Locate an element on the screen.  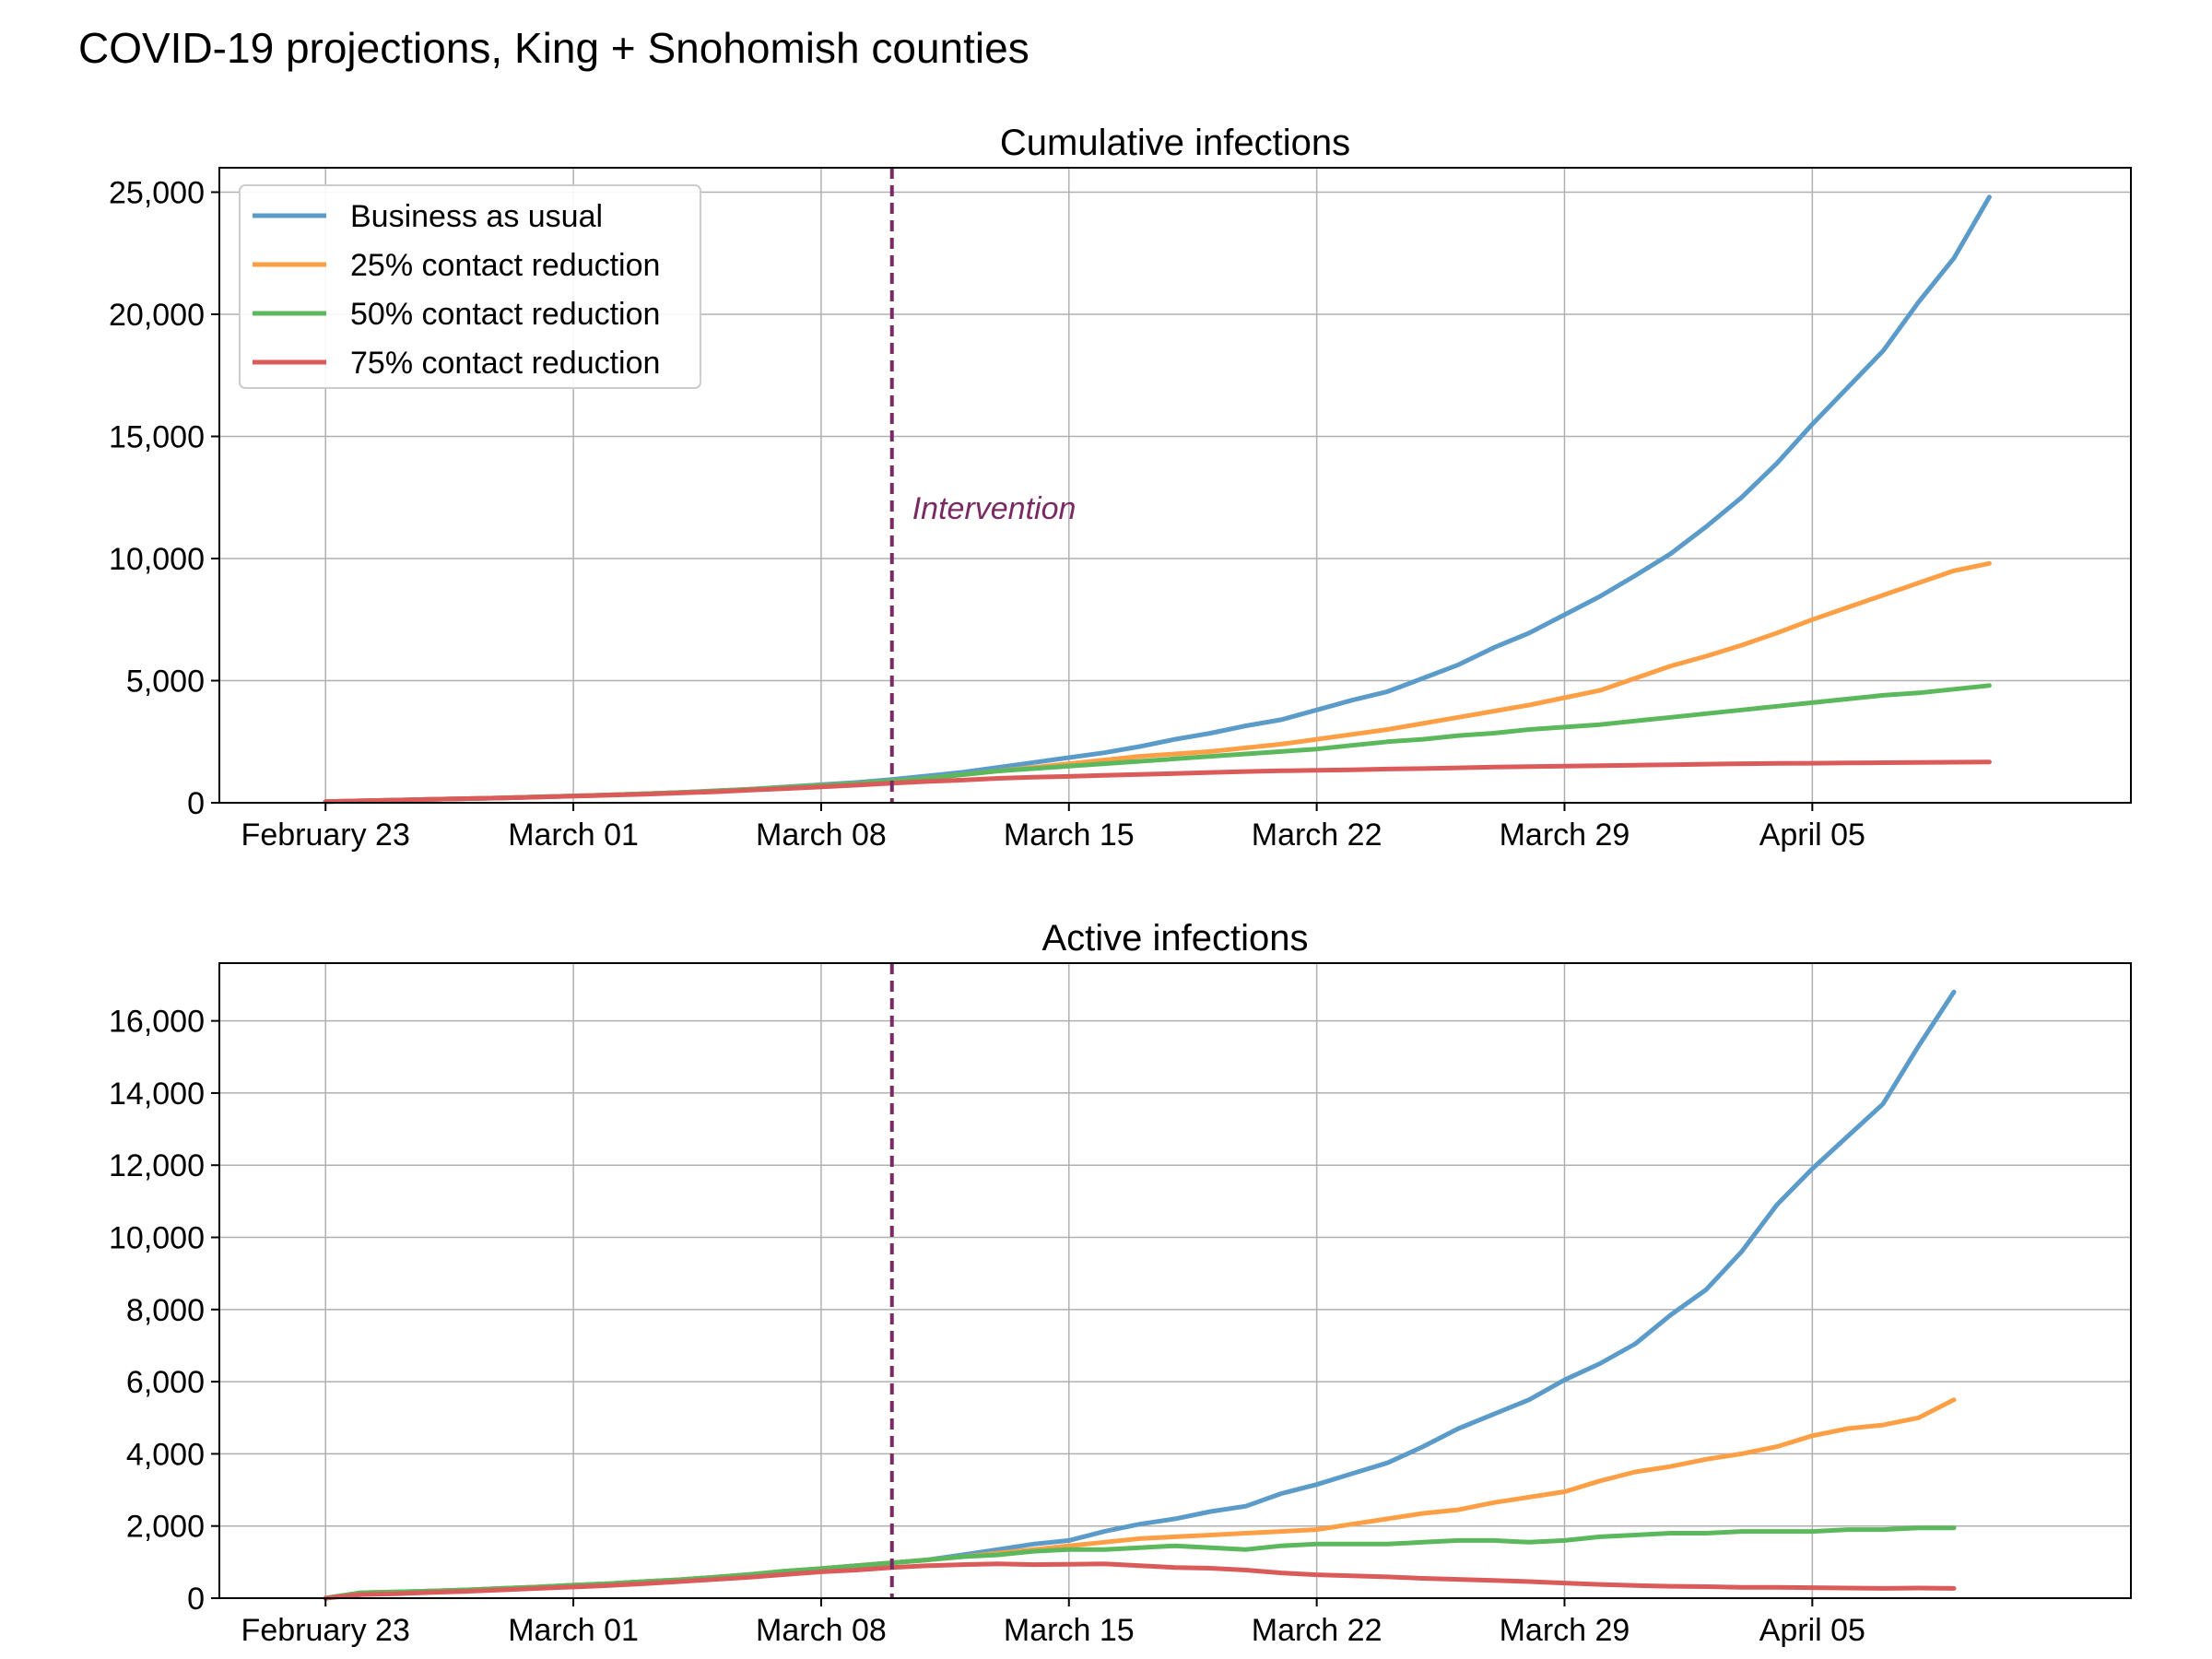
legend-label: 75% contact reduction is located at coordinates (505, 363).